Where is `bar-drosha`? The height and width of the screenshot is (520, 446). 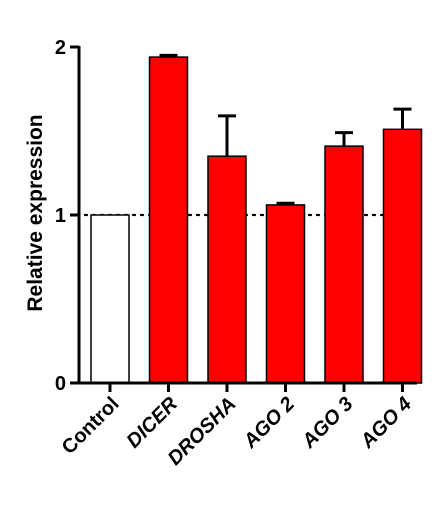 bar-drosha is located at coordinates (227, 269).